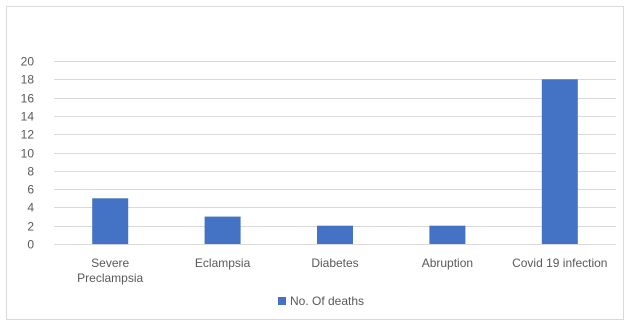  What do you see at coordinates (28, 154) in the screenshot?
I see `y-tick-label: 10` at bounding box center [28, 154].